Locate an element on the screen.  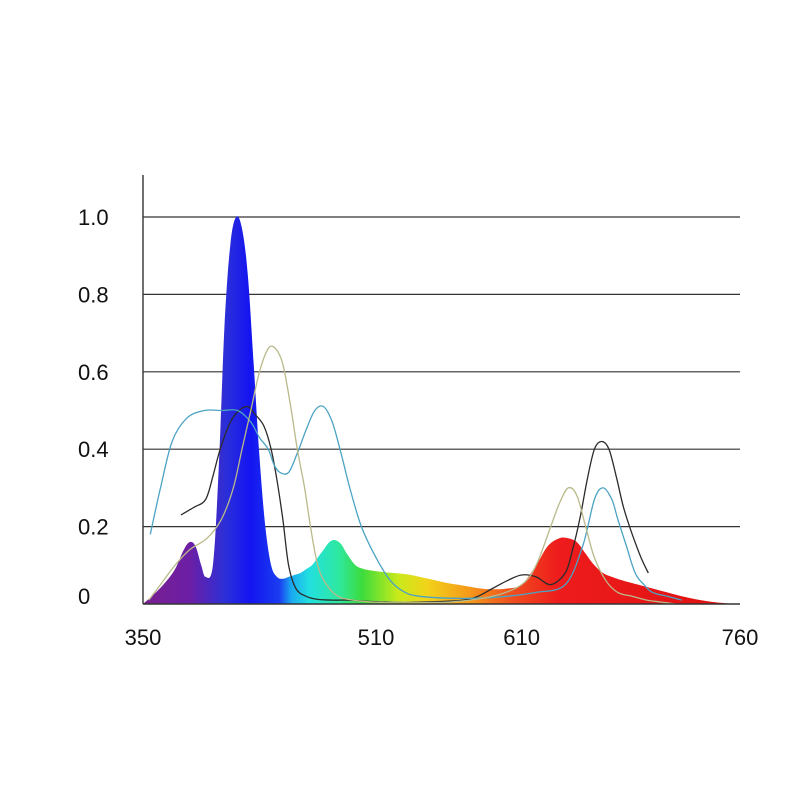
y-tick-label: 0.8 is located at coordinates (93, 294).